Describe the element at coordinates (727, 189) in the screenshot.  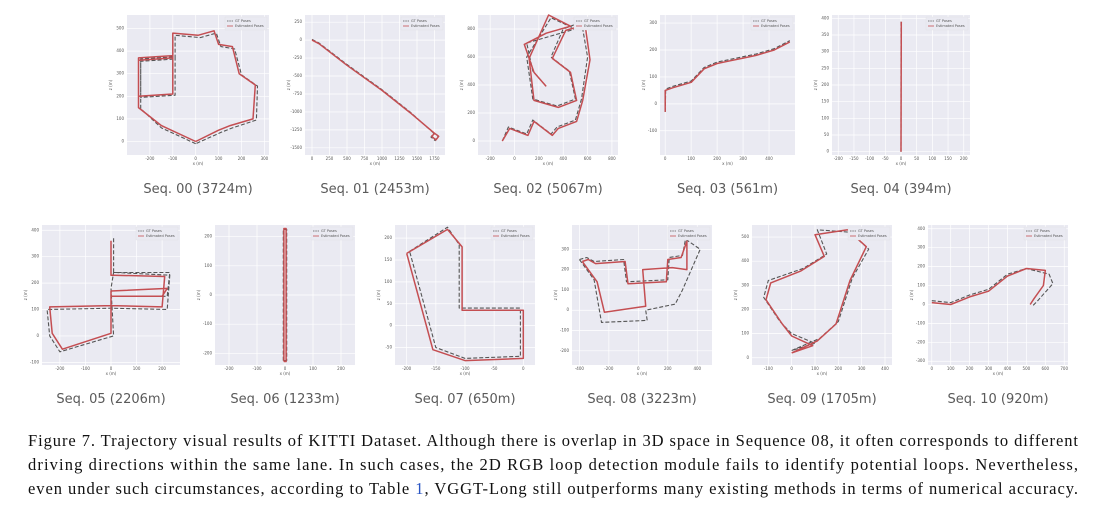
I see `subplot-caption: Seq. 03 (561m)` at that location.